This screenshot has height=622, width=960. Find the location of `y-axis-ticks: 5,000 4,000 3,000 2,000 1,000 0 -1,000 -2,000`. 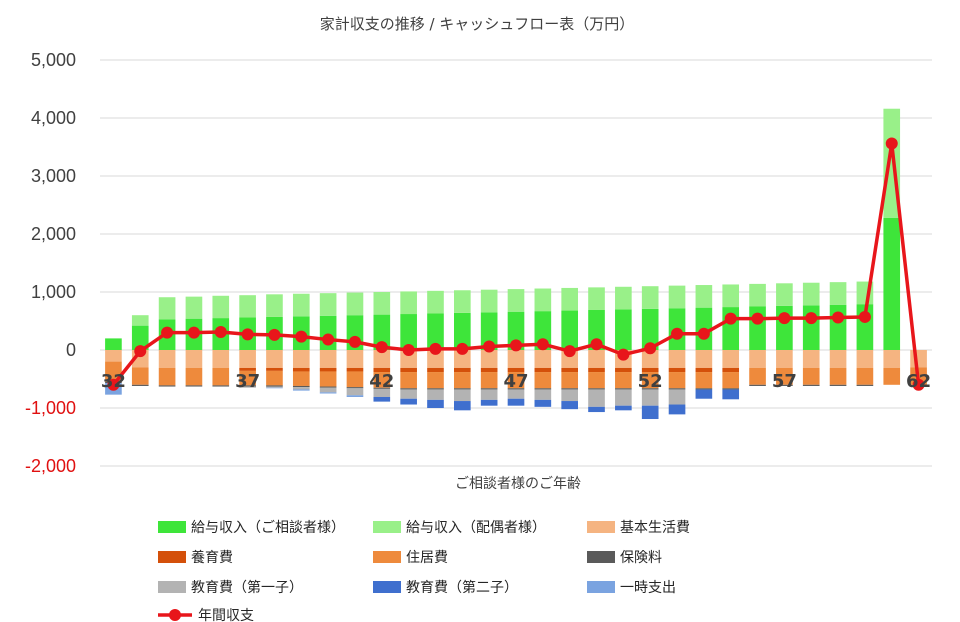

y-axis-ticks: 5,000 4,000 3,000 2,000 1,000 0 -1,000 -2,000 is located at coordinates (50, 263).